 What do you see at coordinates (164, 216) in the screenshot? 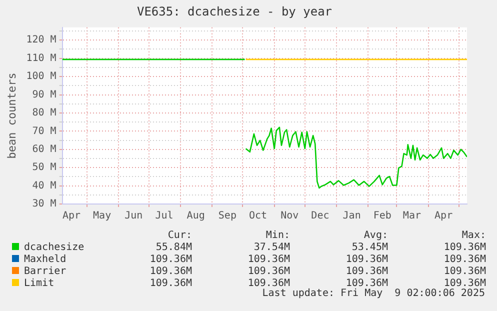
I see `x-tick-label: Jul` at bounding box center [164, 216].